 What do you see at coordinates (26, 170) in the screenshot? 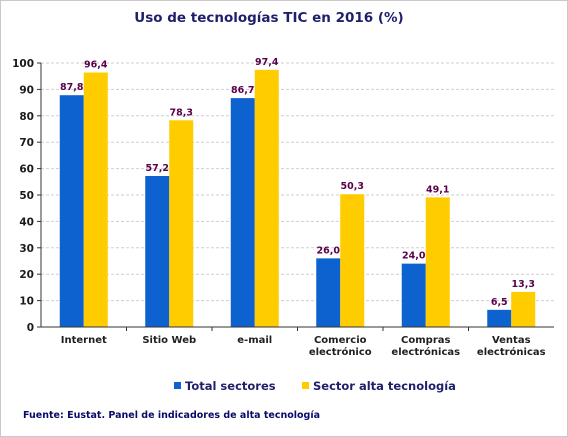
I see `y-tick-label-60: 60` at bounding box center [26, 170].